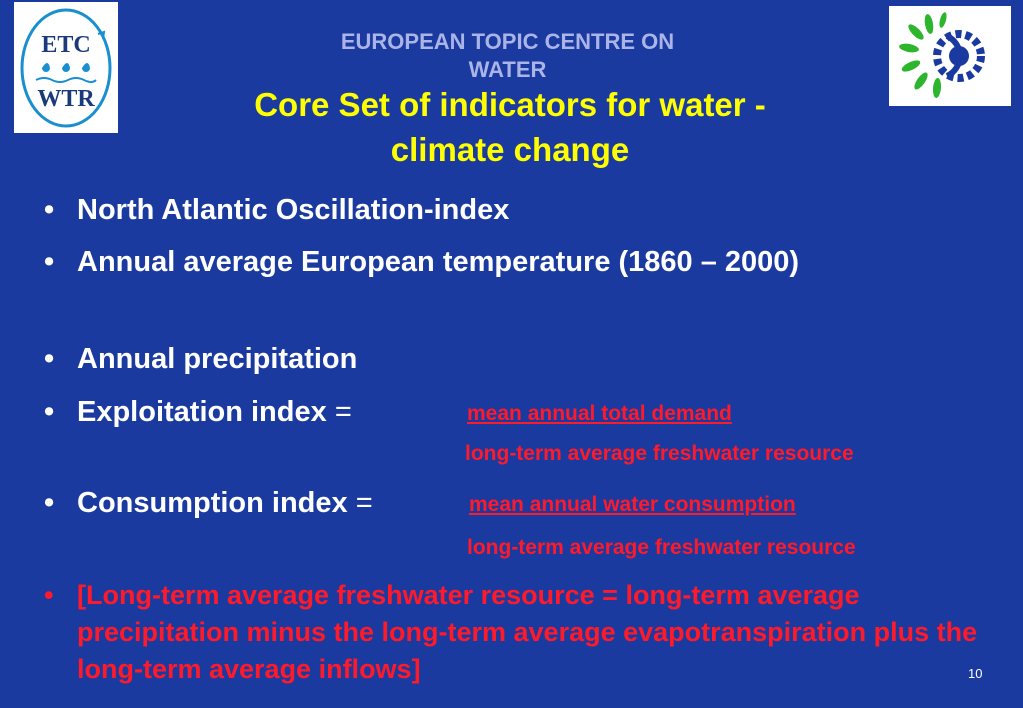 This screenshot has width=1023, height=708. I want to click on bullet-nao: • North Atlantic Oscillation-index, so click(494, 210).